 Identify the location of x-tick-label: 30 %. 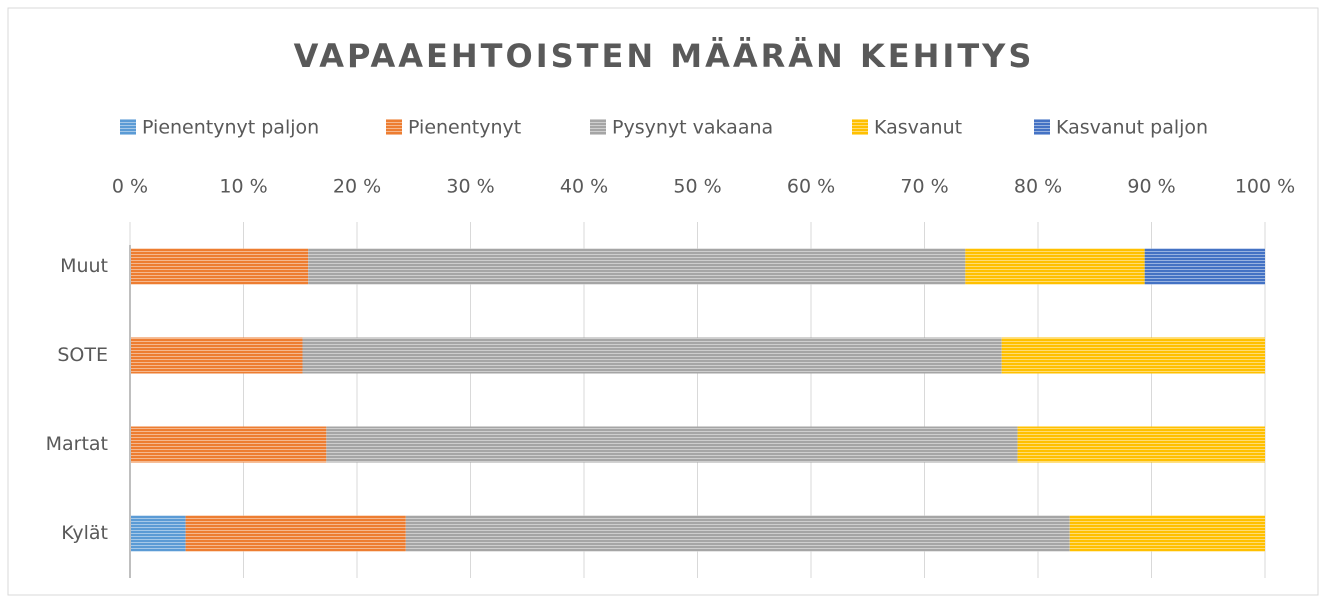
(470, 187).